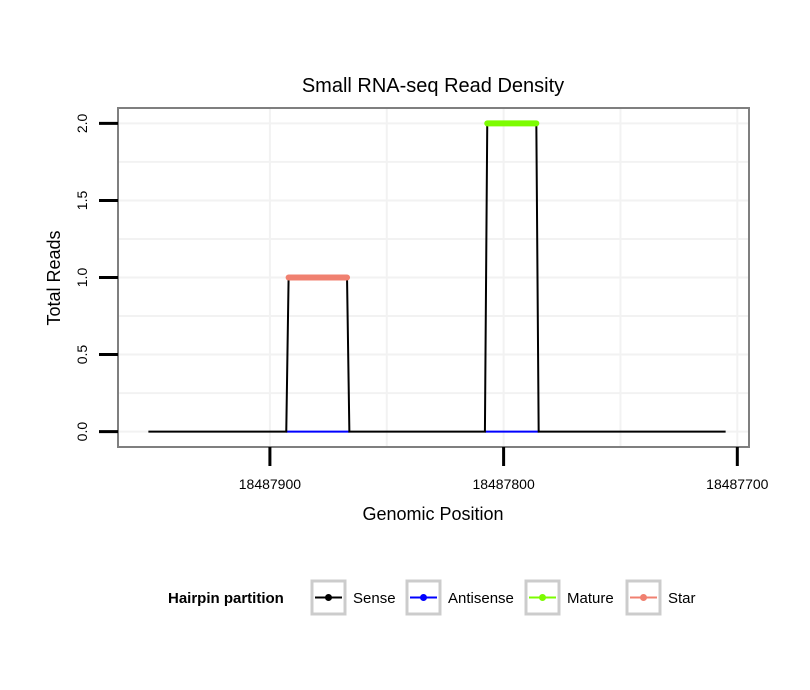  I want to click on legend-label-sense: Sense, so click(374, 598).